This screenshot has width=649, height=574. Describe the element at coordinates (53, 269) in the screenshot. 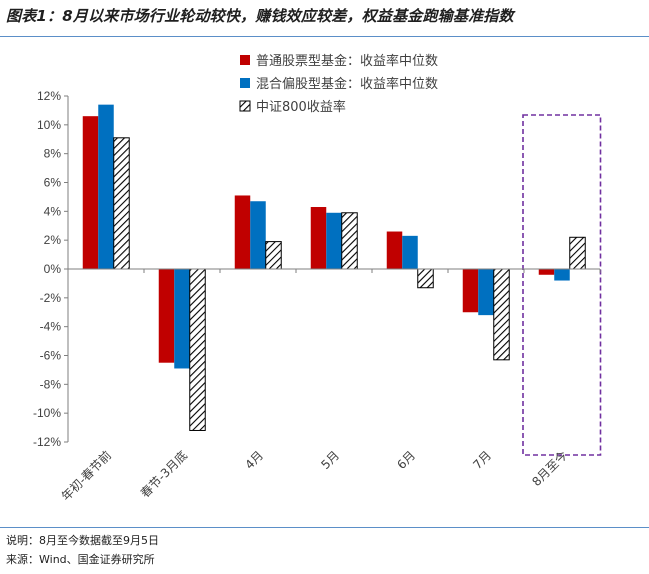

I see `y-tick-label: 0%` at that location.